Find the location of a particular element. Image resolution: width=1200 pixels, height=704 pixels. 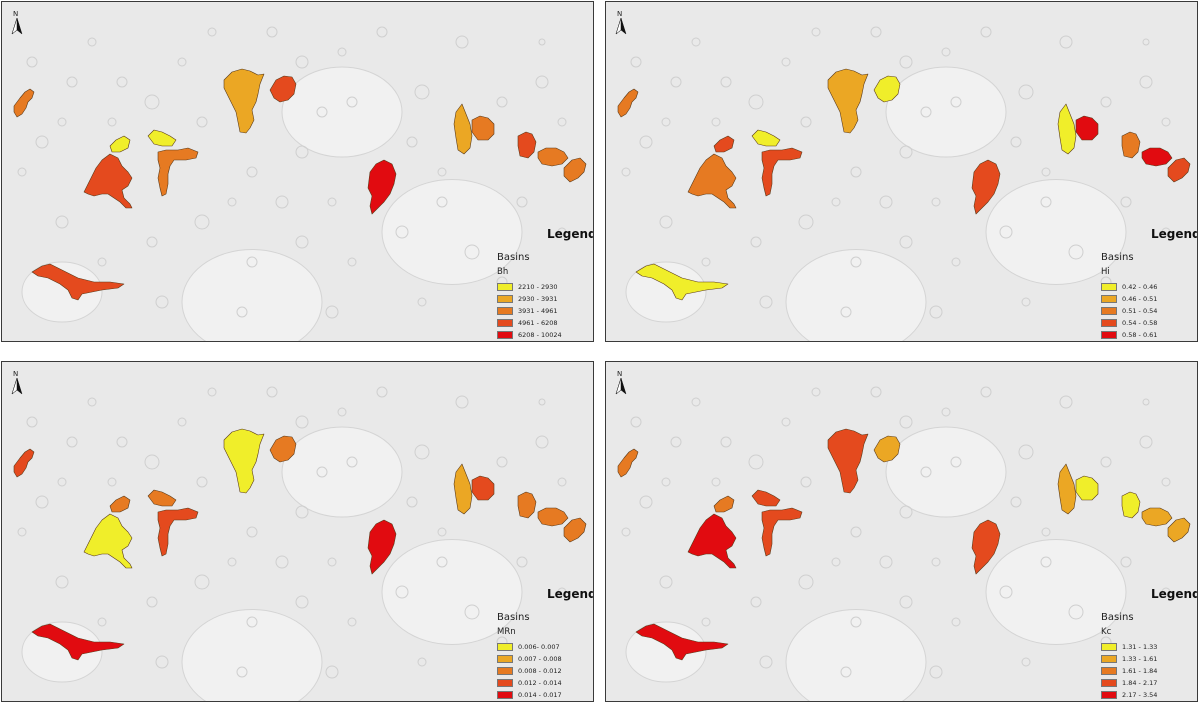

legend-class-label: 0.42 - 0.46 is located at coordinates (1140, 287).